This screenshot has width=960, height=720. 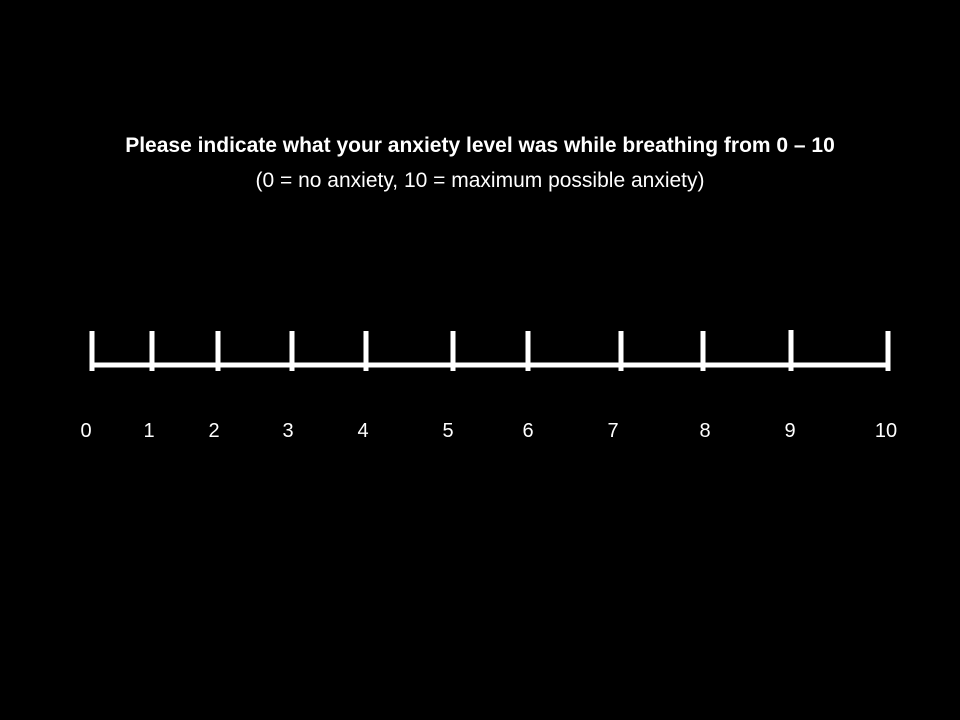 I want to click on scale-label-9: 9, so click(x=790, y=431).